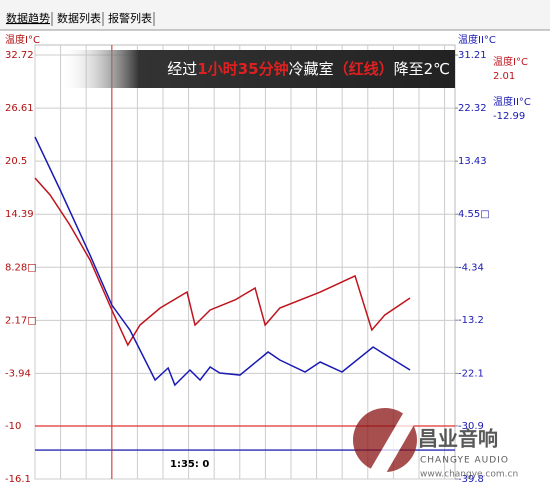  I want to click on watermark-logo-cut, so click(394, 442).